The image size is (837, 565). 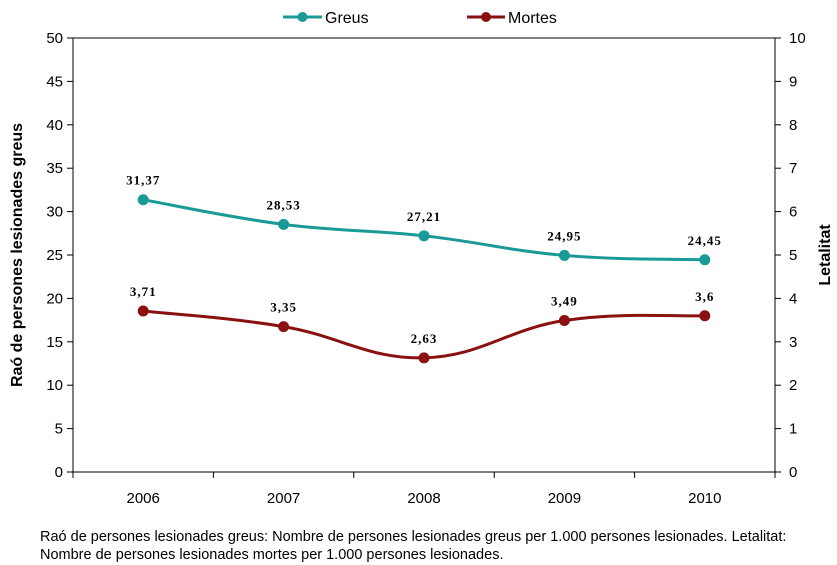 I want to click on y-left-tick-label: 45, so click(x=54, y=81).